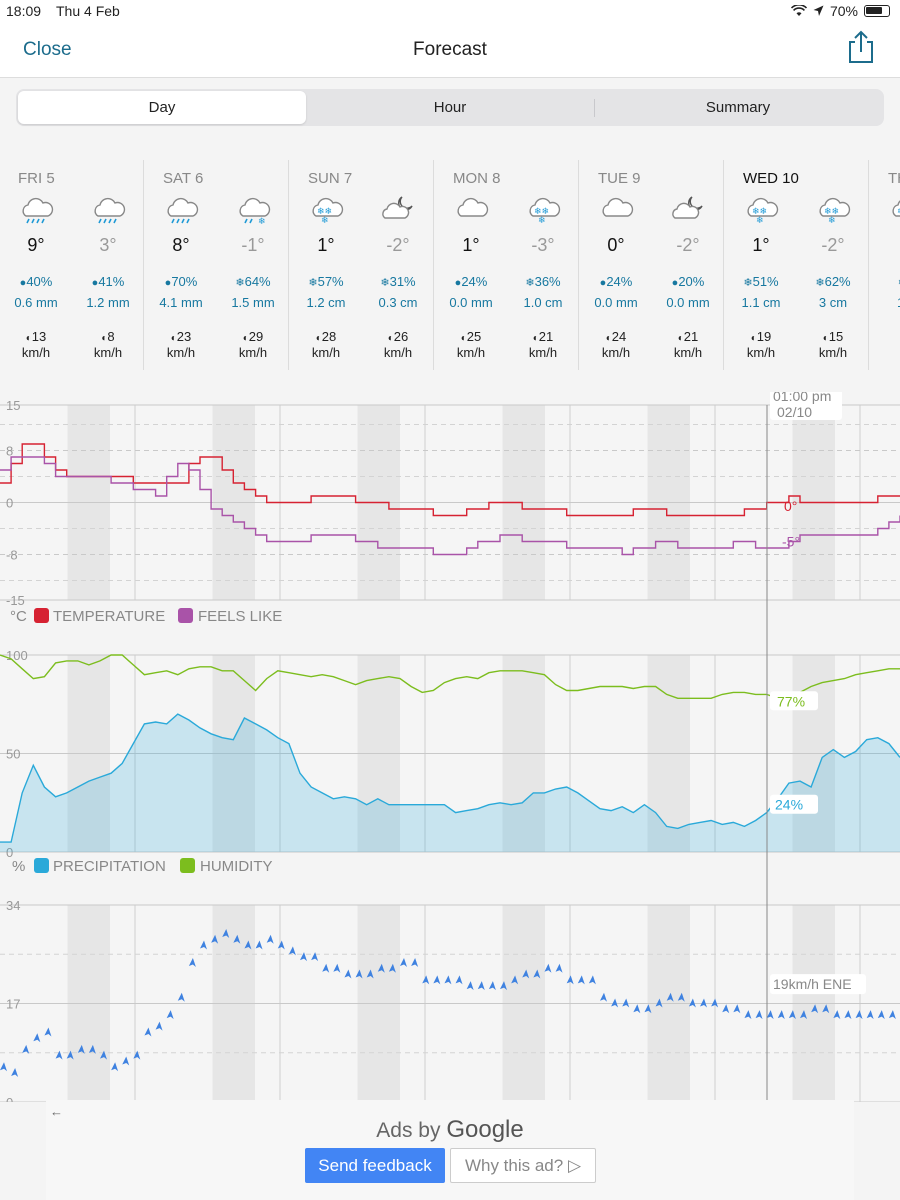  Describe the element at coordinates (794, 701) in the screenshot. I see `humidity-readout-bg` at that location.